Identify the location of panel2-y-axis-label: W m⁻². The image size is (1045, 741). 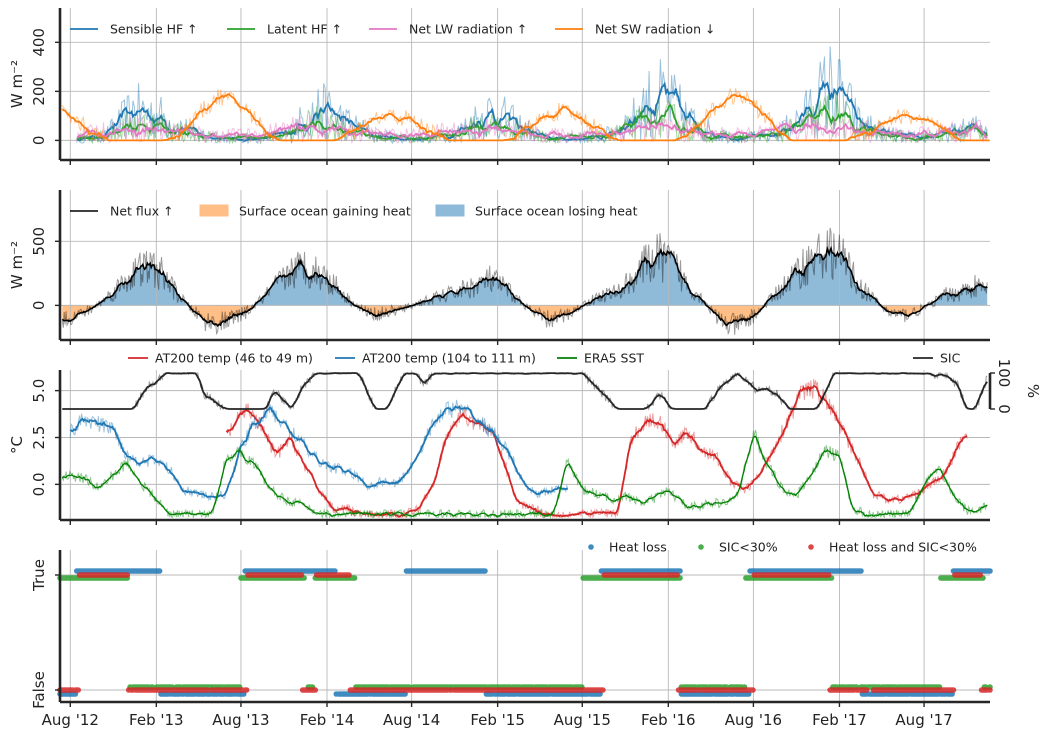
(17, 265).